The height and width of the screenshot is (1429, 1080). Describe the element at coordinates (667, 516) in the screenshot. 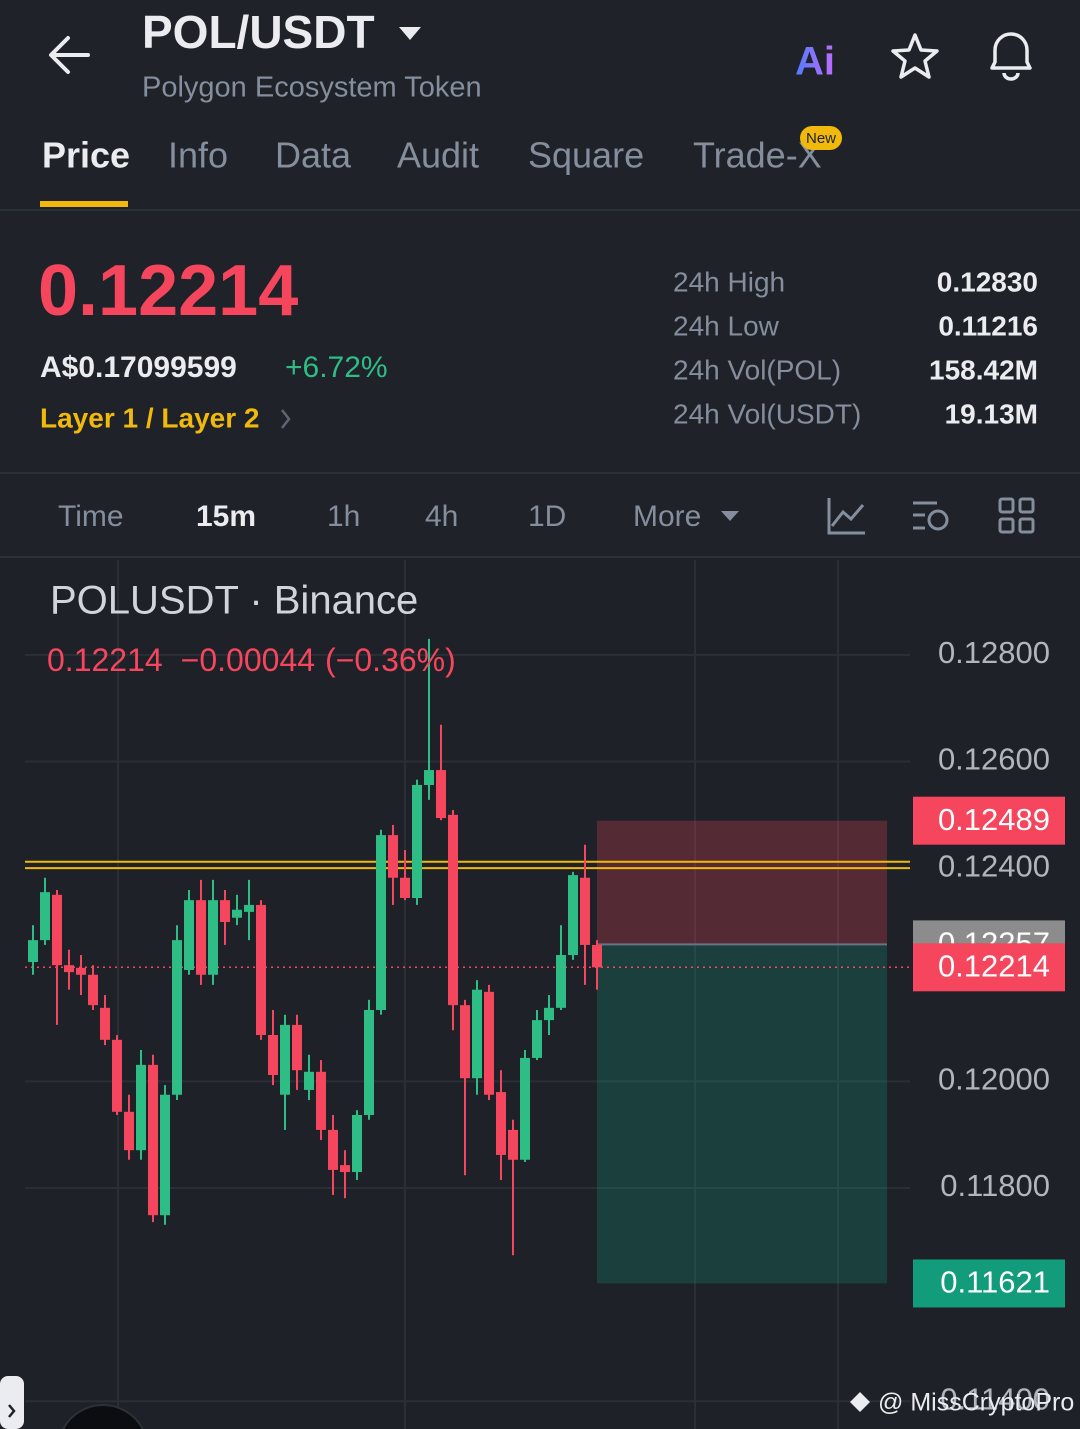

I see `interval: More` at that location.